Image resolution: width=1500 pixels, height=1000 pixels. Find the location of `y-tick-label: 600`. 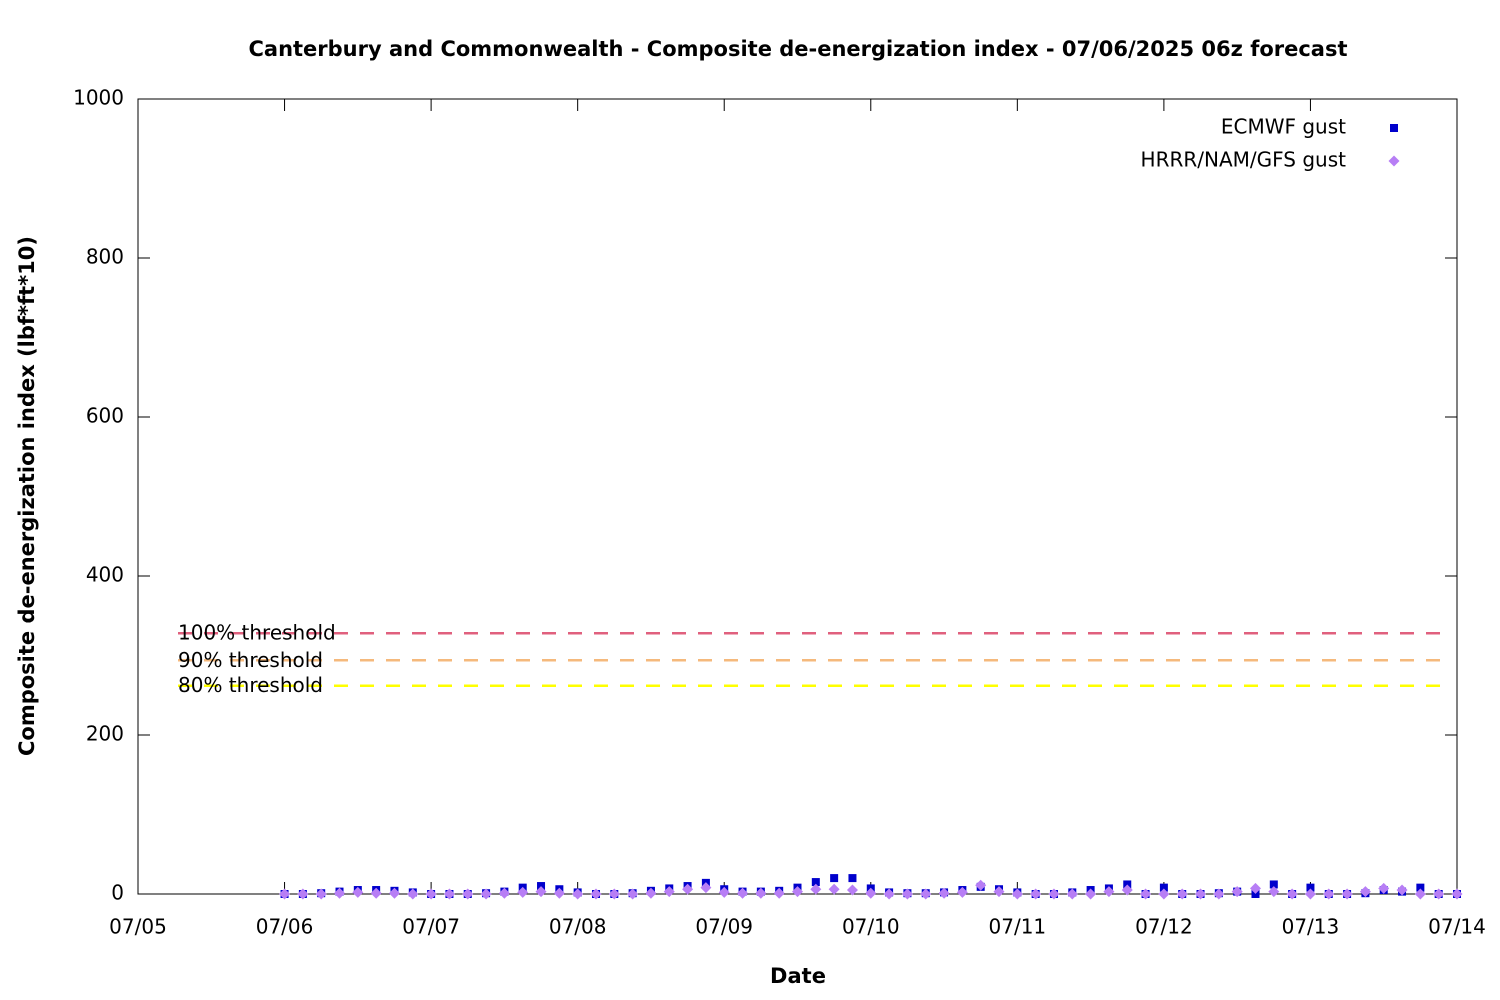

y-tick-label: 600 is located at coordinates (105, 416).